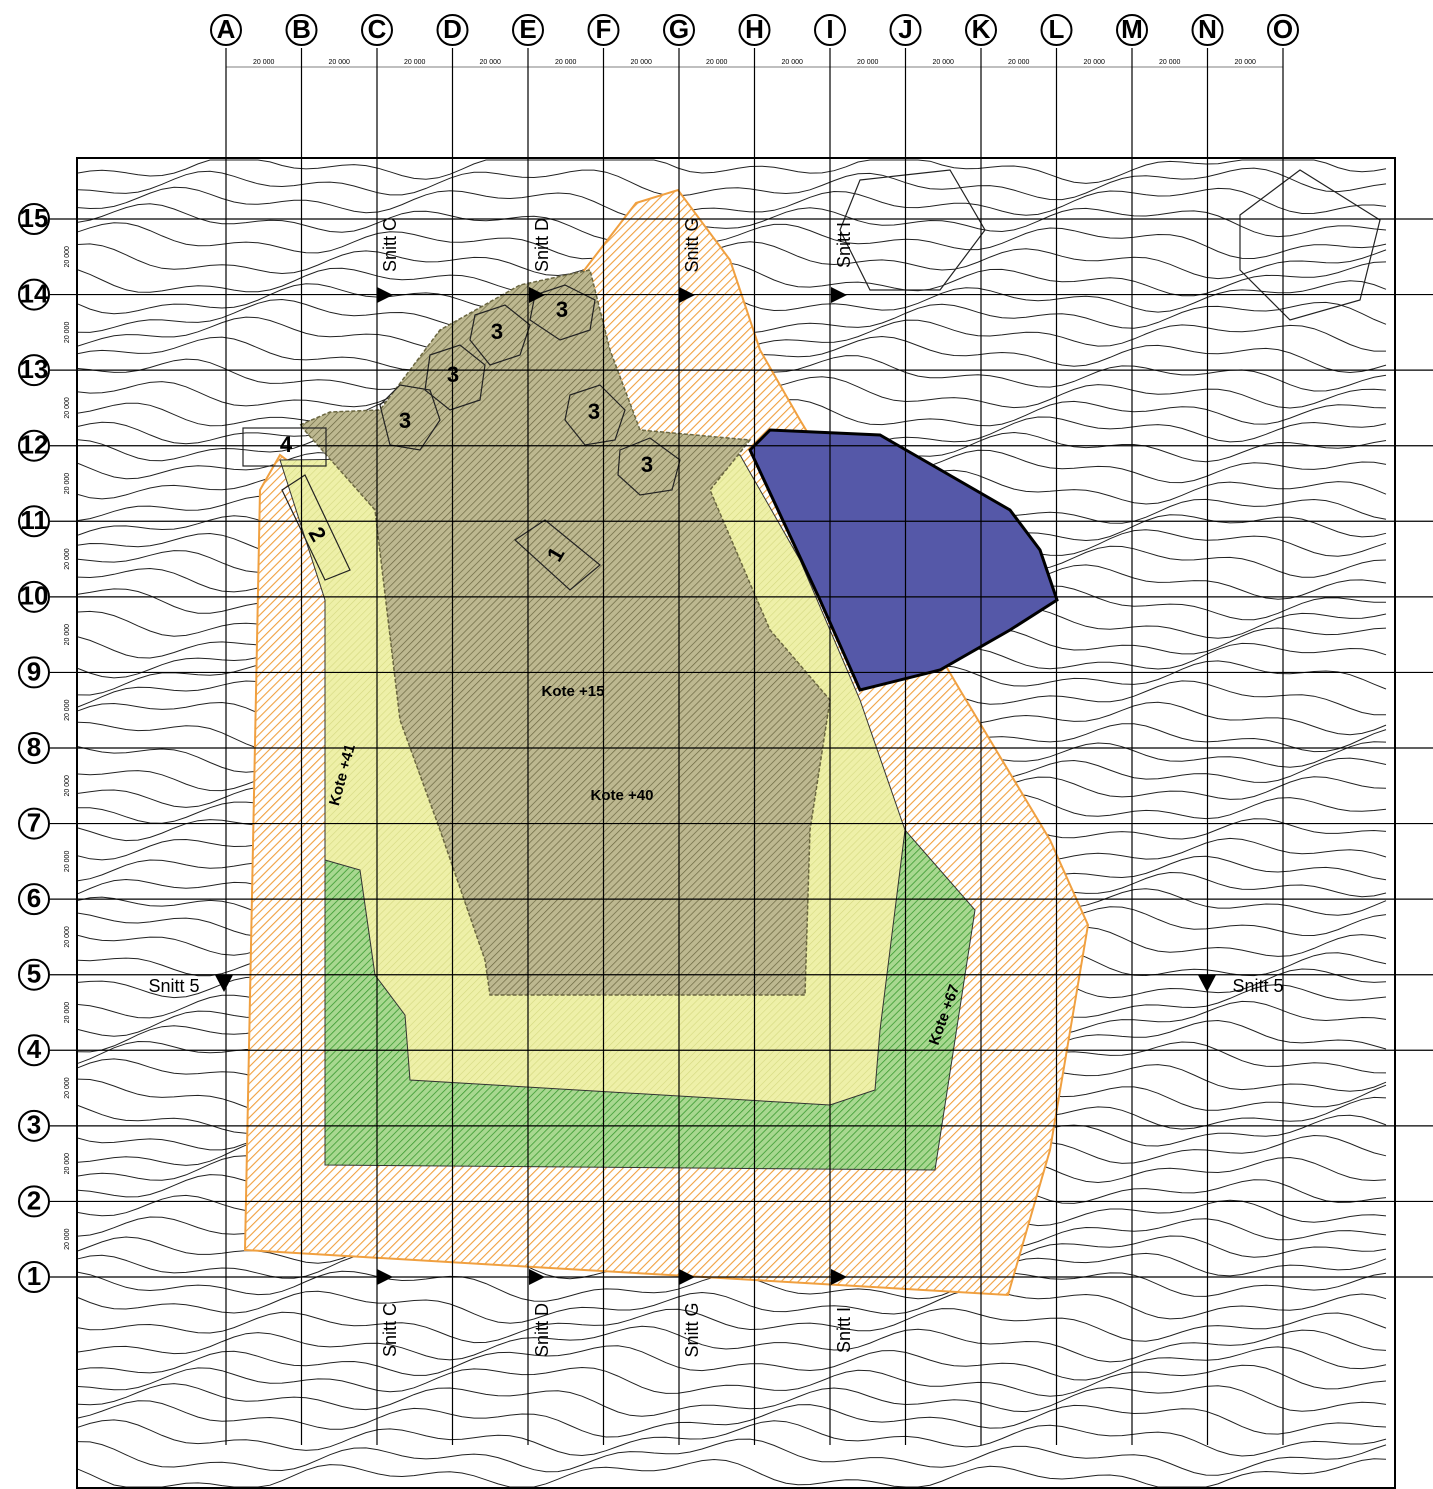 The height and width of the screenshot is (1489, 1433). I want to click on column-label: I, so click(829, 29).